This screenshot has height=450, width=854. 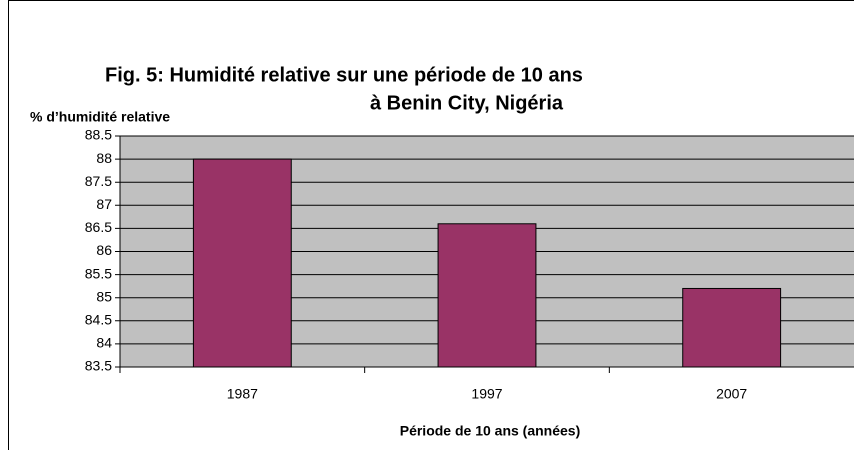 I want to click on y-tick-label: 86.5, so click(x=98, y=227).